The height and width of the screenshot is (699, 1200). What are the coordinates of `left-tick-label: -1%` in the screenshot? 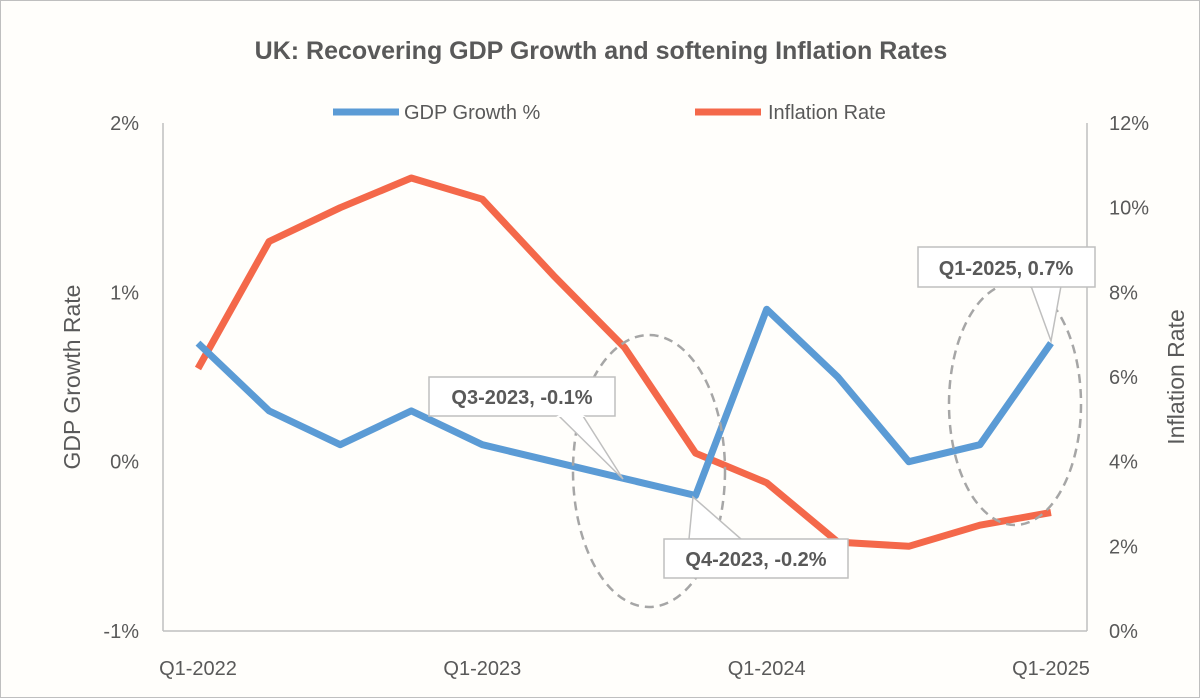 It's located at (121, 632).